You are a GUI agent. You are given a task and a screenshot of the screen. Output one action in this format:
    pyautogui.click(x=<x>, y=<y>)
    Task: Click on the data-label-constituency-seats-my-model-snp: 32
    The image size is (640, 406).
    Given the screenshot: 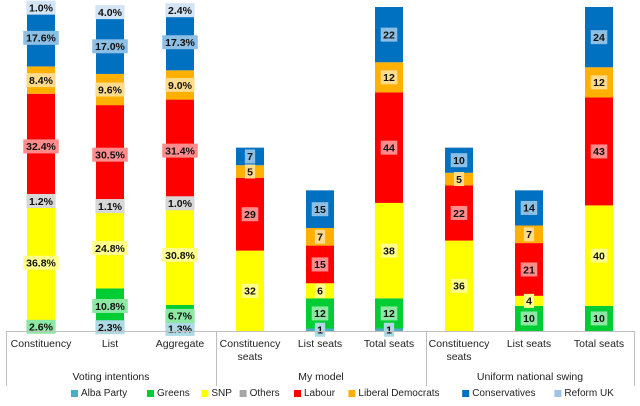 What is the action you would take?
    pyautogui.click(x=250, y=292)
    